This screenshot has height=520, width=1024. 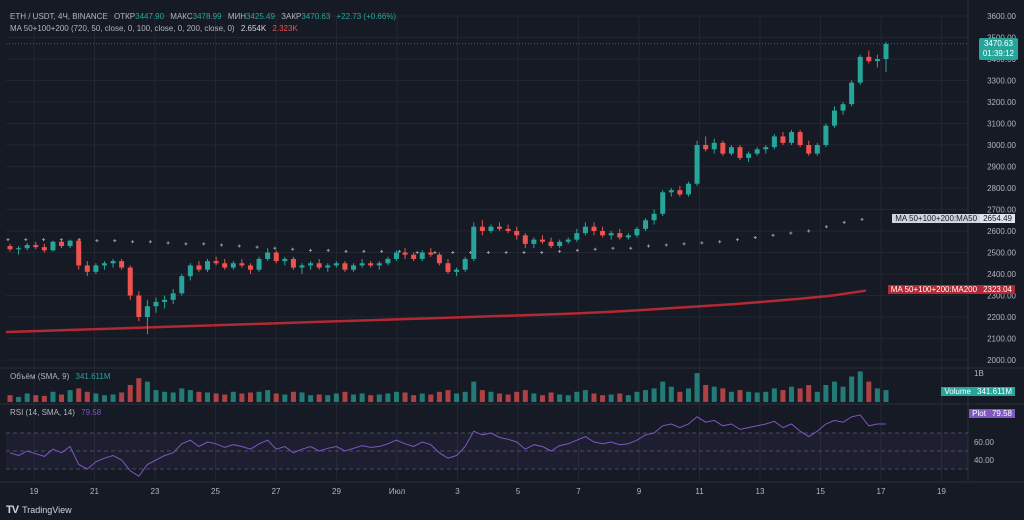 What do you see at coordinates (1001, 253) in the screenshot?
I see `price-tick-label: 2500.00` at bounding box center [1001, 253].